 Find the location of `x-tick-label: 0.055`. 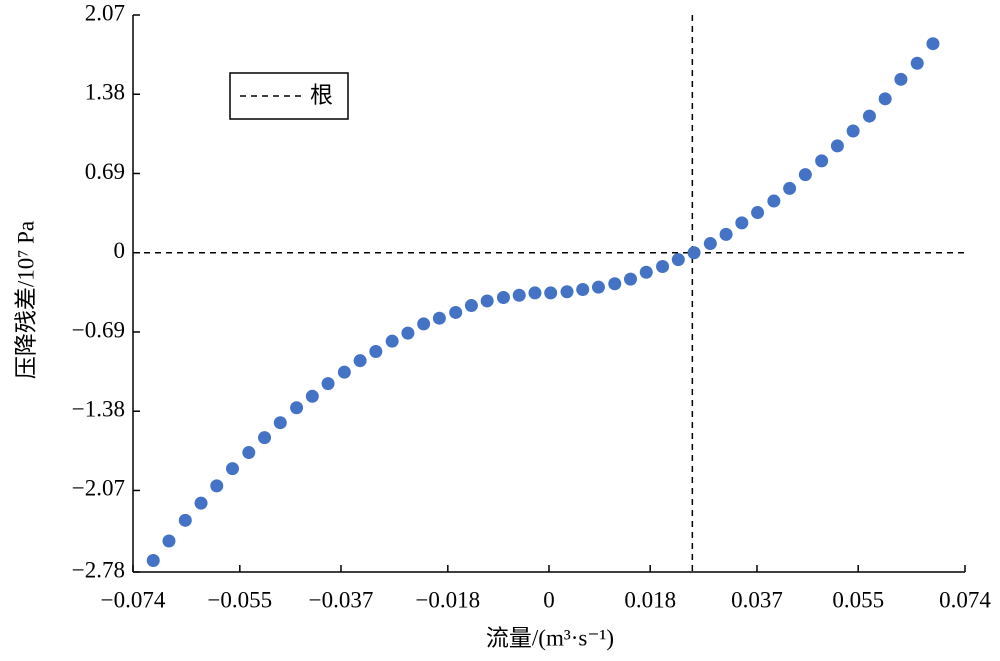

x-tick-label: 0.055 is located at coordinates (858, 599).